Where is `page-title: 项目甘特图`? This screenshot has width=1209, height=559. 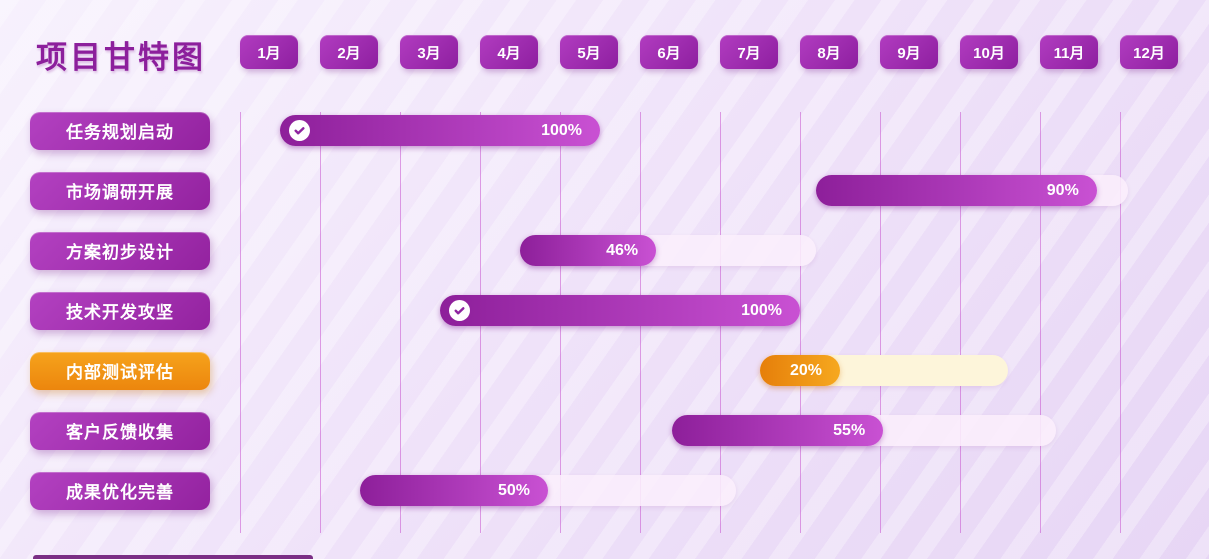 page-title: 项目甘特图 is located at coordinates (121, 57).